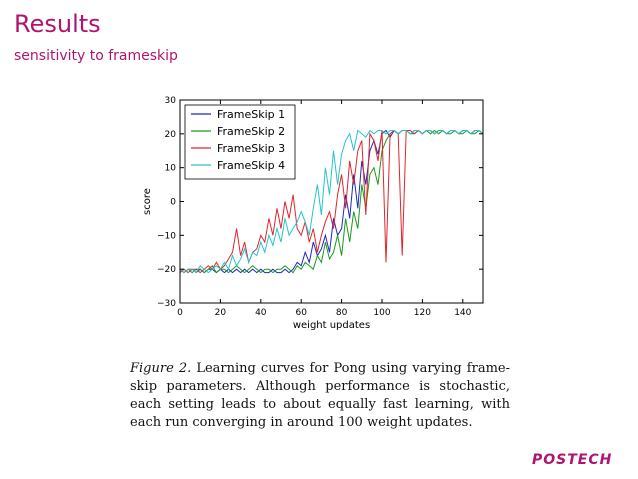 This screenshot has width=638, height=479. I want to click on x-axis-label: weight updates, so click(331, 325).